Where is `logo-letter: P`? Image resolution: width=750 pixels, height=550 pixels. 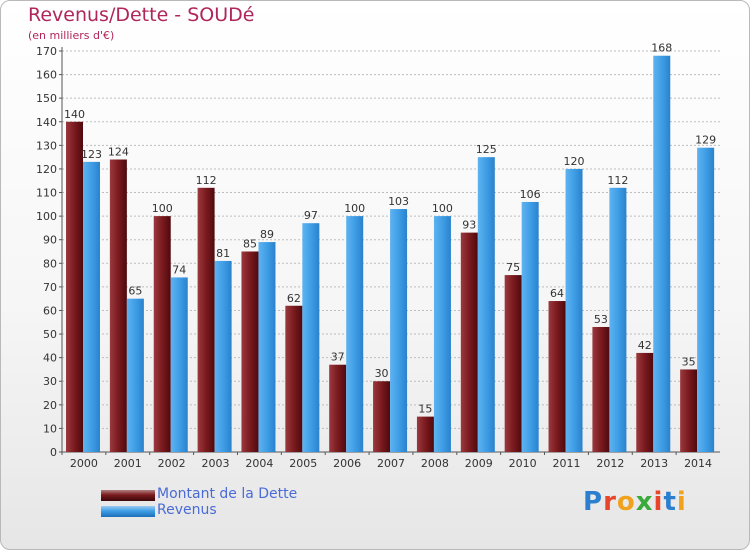 logo-letter: P is located at coordinates (593, 502).